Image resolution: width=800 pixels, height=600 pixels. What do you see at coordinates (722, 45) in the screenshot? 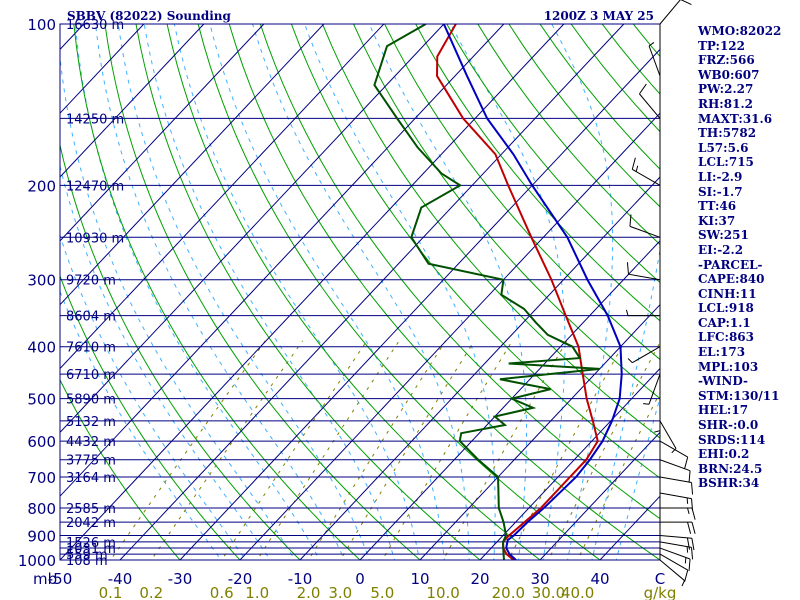
I see `index-item: TP:122` at bounding box center [722, 45].